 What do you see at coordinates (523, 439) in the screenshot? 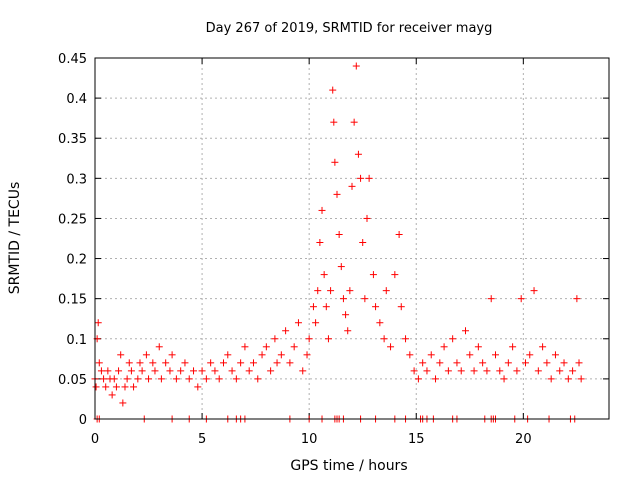
I see `x-tick-label: 20` at bounding box center [523, 439].